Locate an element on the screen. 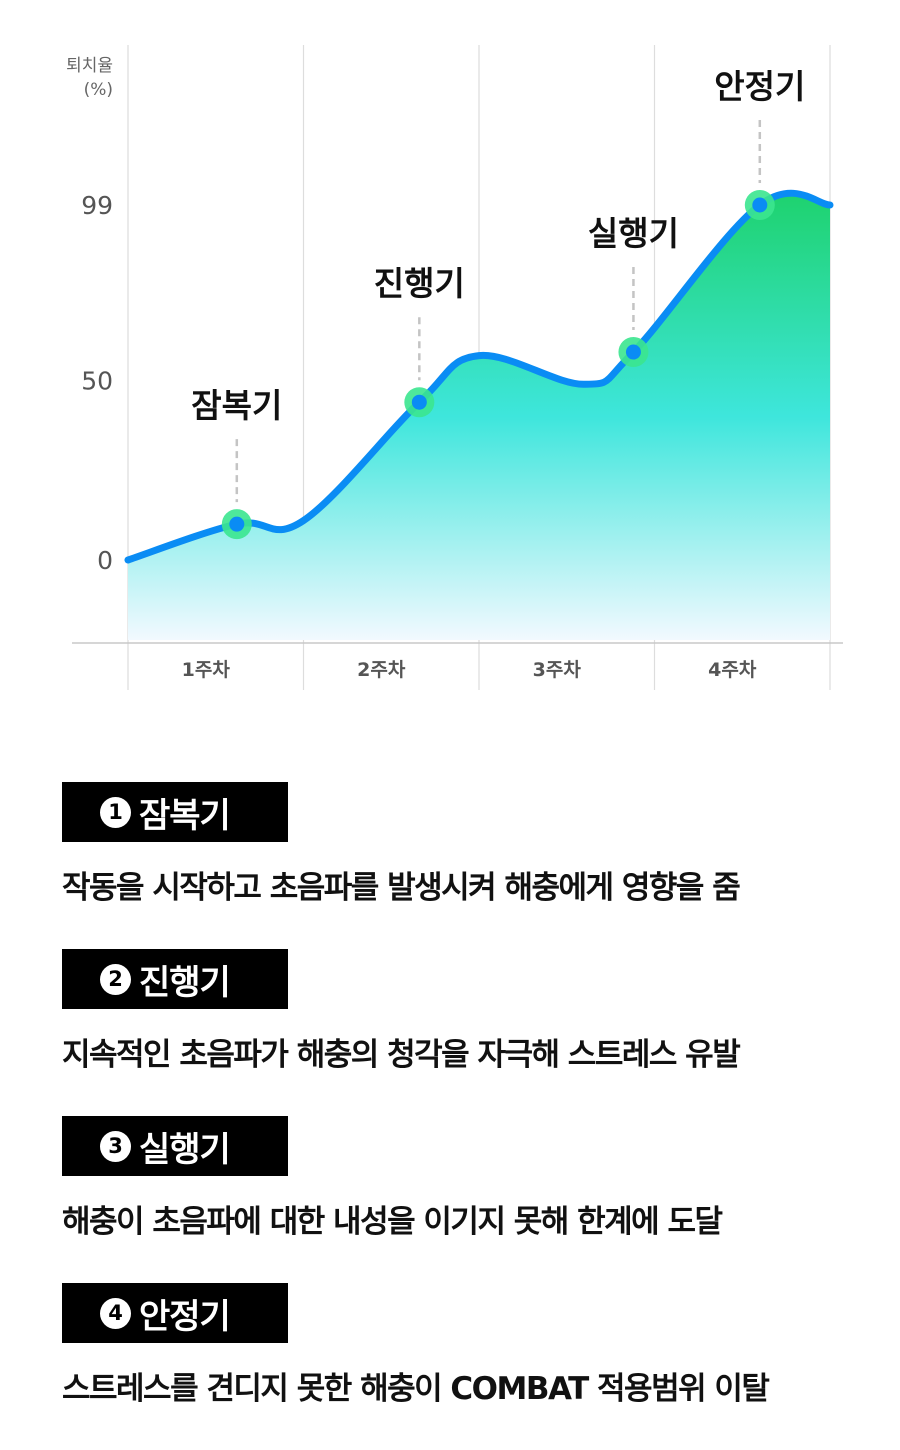 The width and height of the screenshot is (900, 1450). phase-item: 3 실행기 해충이 초음파에 대한 내성을 이기지 못해 한계에 도달 is located at coordinates (462, 1199).